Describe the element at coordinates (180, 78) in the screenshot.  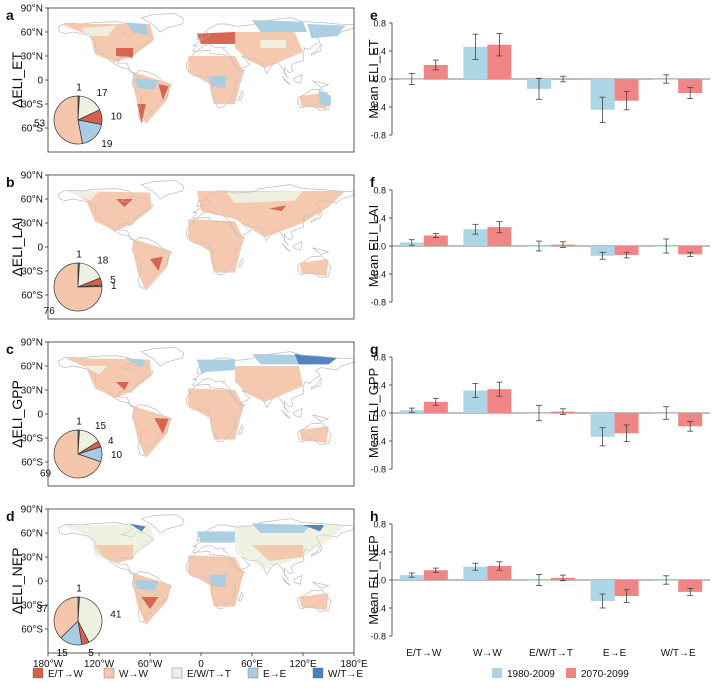
I see `map-panel-a: a ΔELI_ET 90°N 60°N 30°N 0 30°S 60°S 1 17 10 19 53` at that location.